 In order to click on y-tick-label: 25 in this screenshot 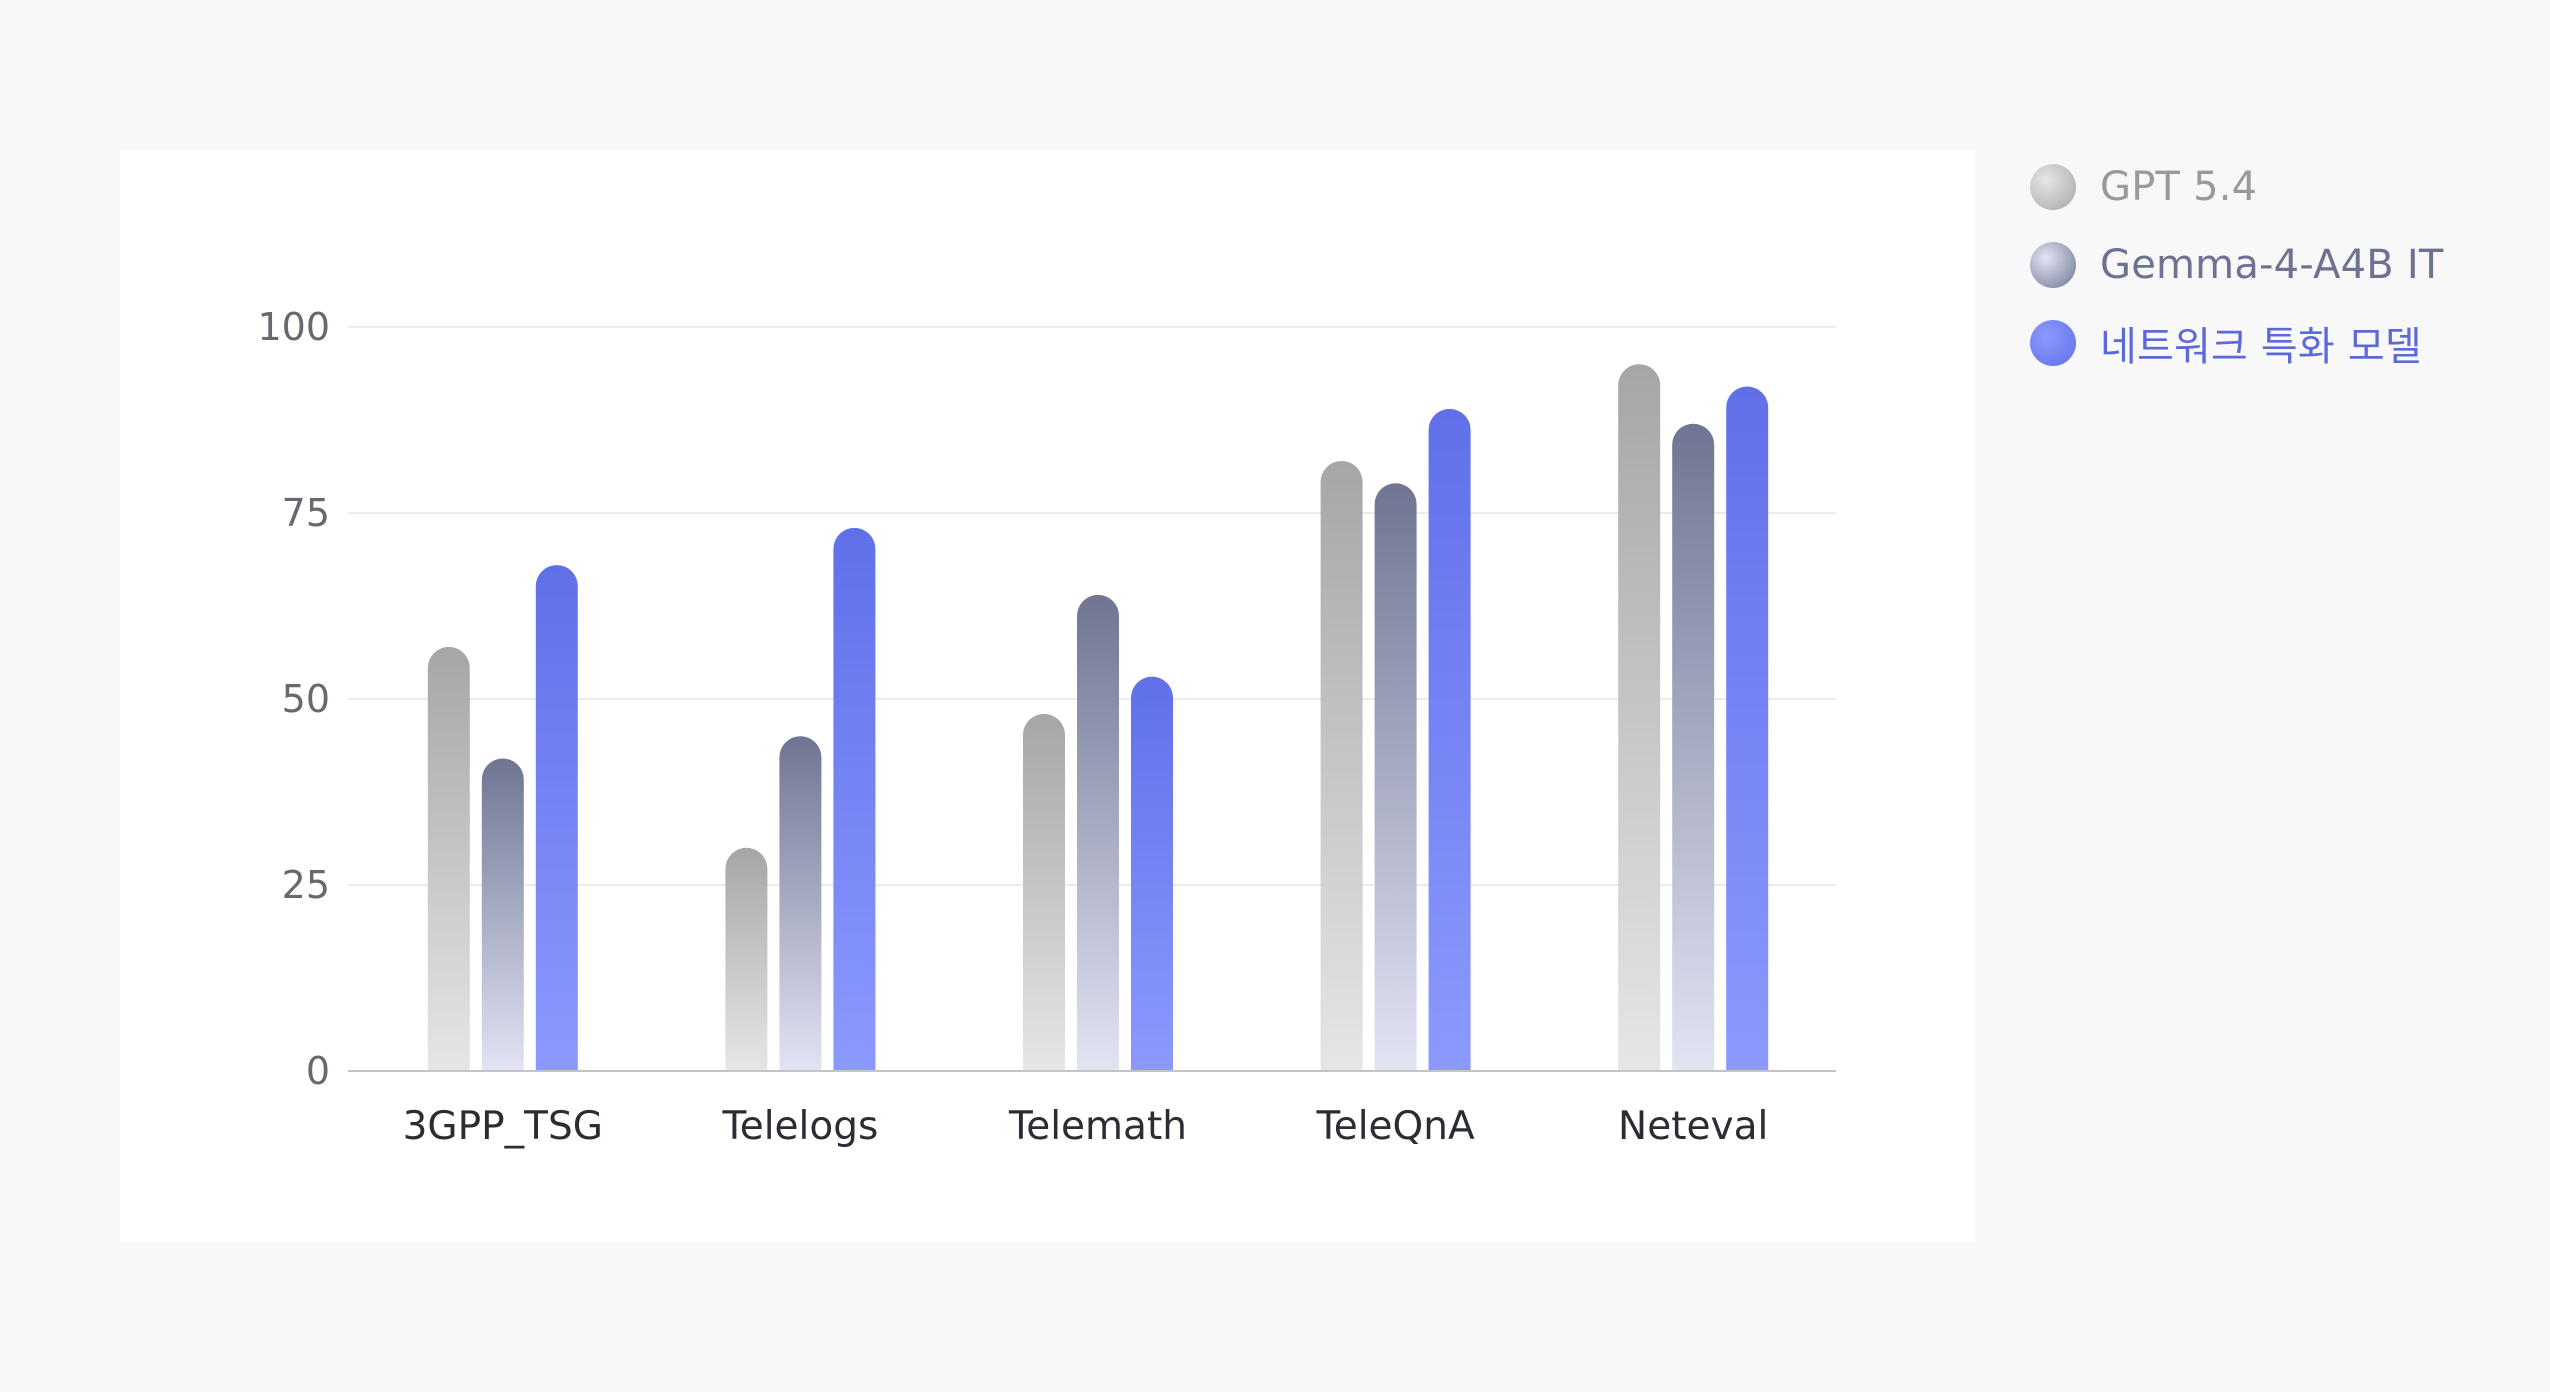, I will do `click(306, 885)`.